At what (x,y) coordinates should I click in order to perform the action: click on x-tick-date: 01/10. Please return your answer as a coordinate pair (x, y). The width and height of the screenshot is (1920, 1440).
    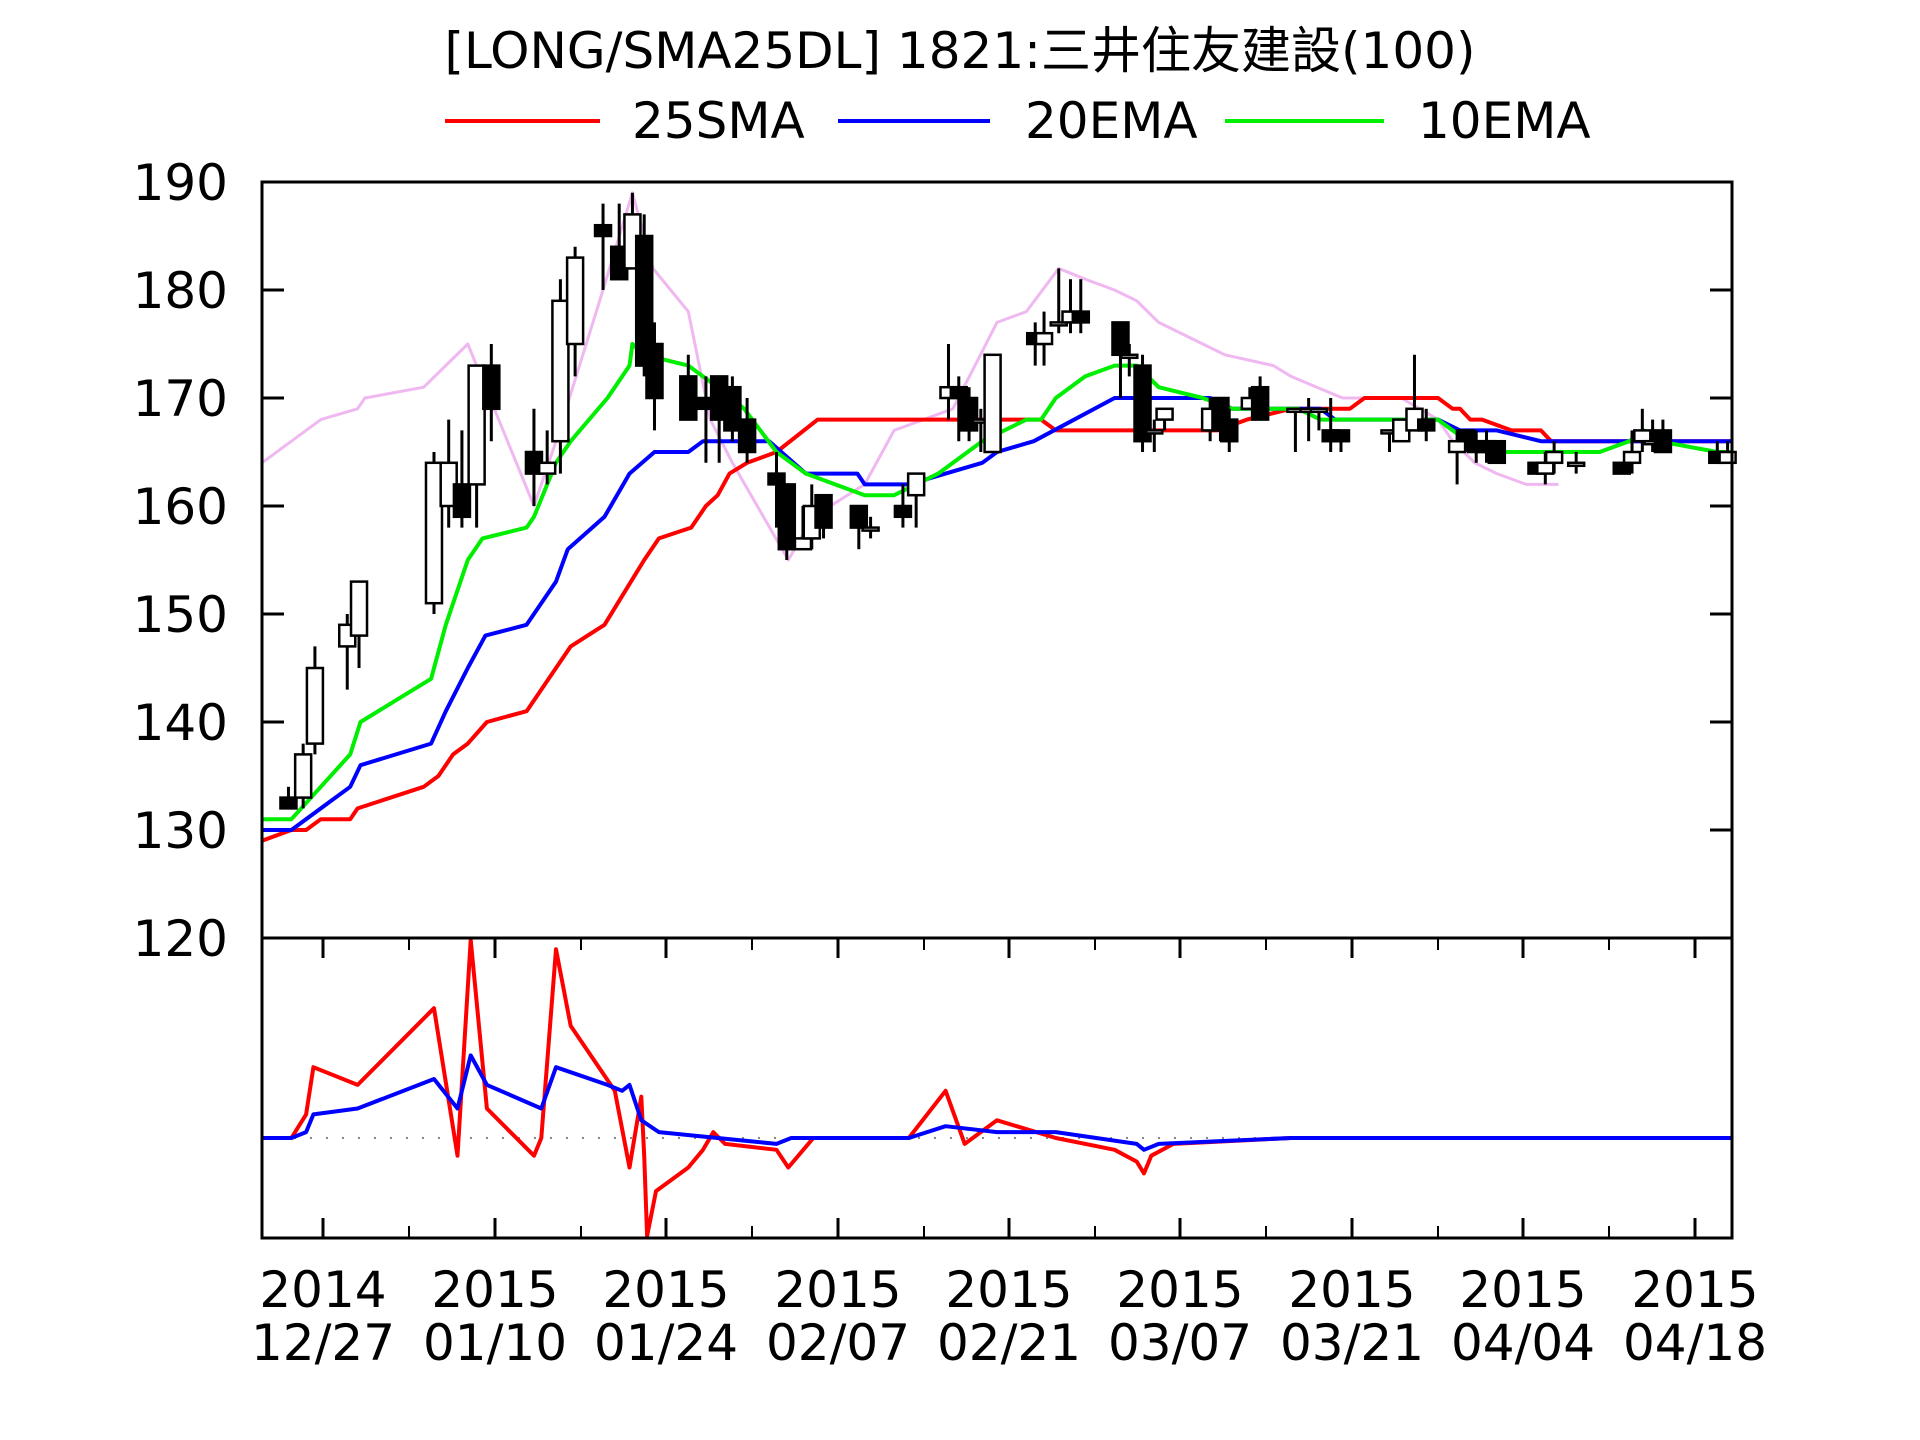
    Looking at the image, I should click on (495, 1343).